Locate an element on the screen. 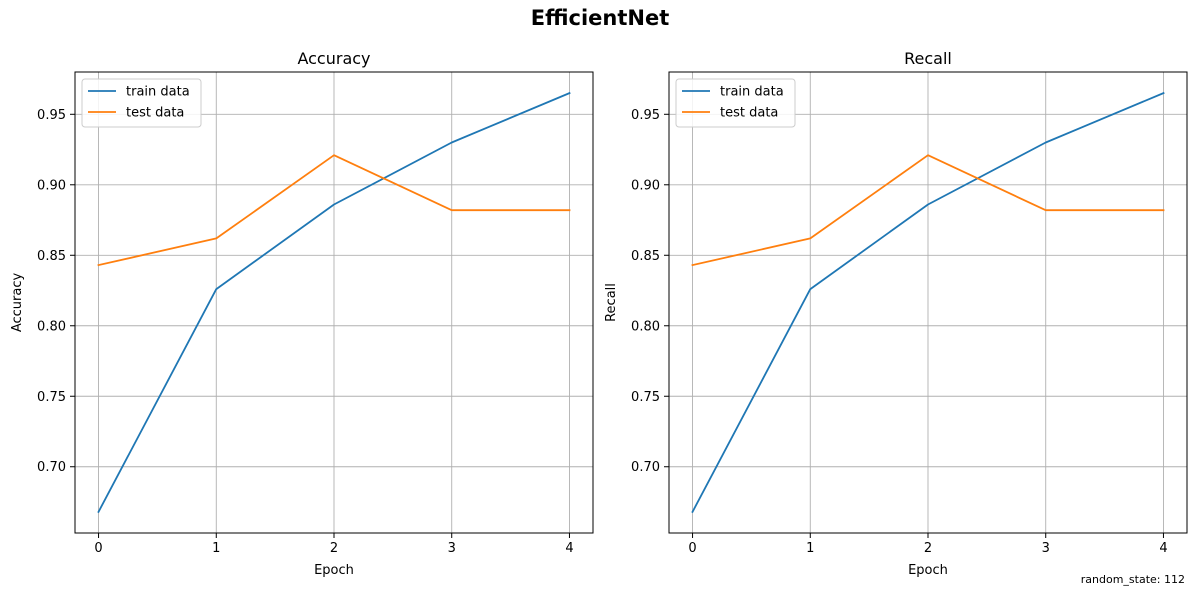 The height and width of the screenshot is (600, 1200). subplot-title: Recall is located at coordinates (928, 58).